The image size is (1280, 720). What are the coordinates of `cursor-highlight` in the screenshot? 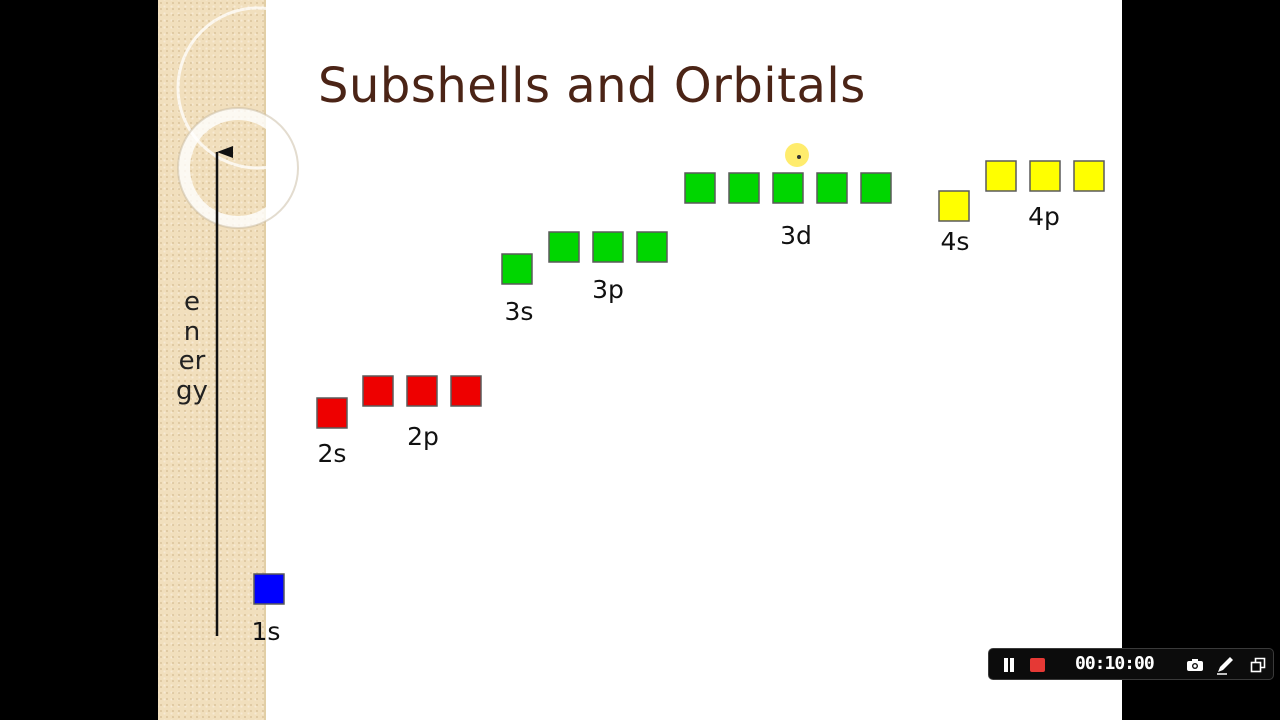 It's located at (797, 155).